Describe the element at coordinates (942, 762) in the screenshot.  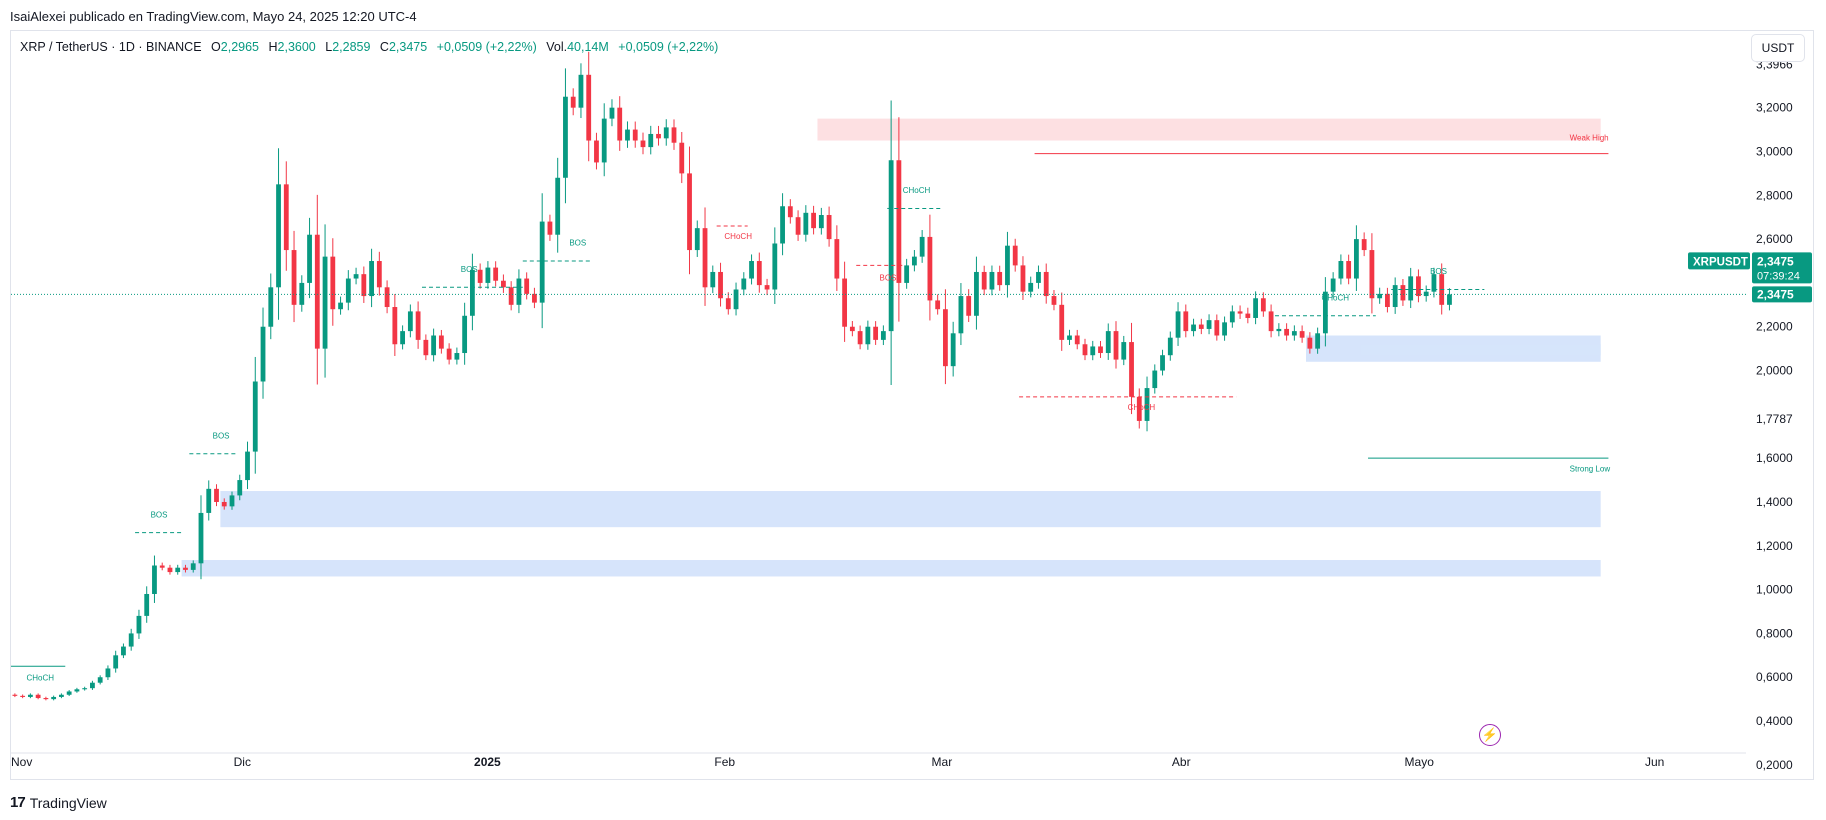
I see `time-tick-label: Mar` at that location.